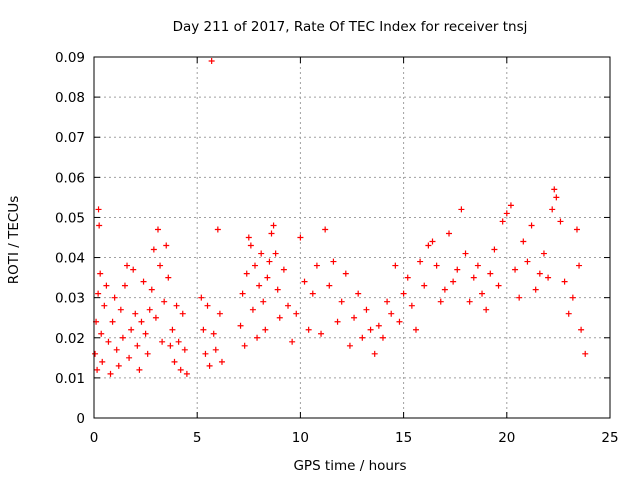 The width and height of the screenshot is (640, 480). Describe the element at coordinates (349, 466) in the screenshot. I see `x-axis-label: GPS time / hours` at that location.